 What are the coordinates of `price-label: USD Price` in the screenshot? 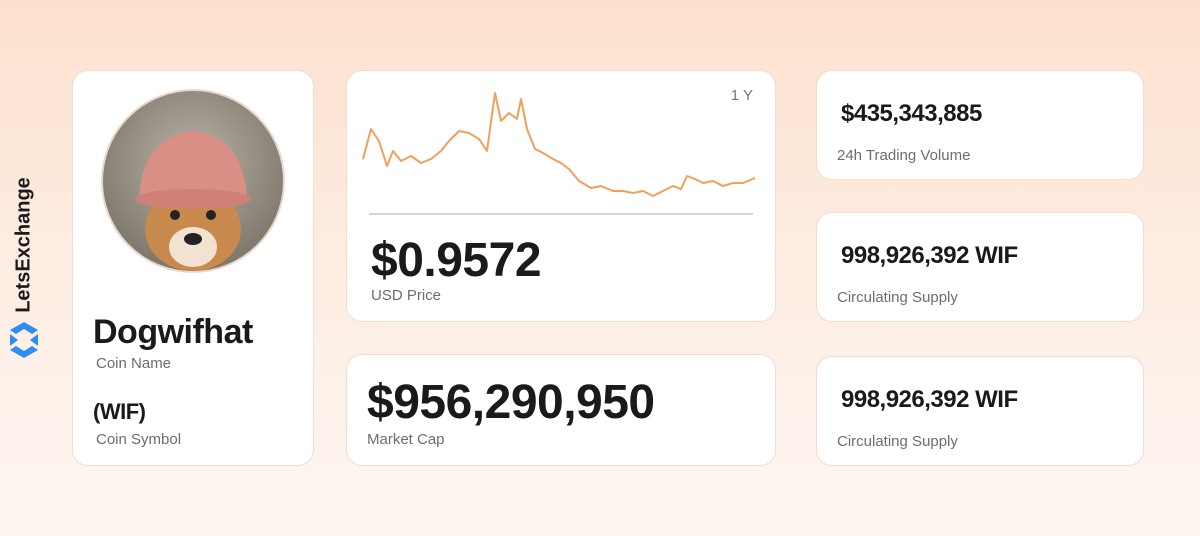 It's located at (406, 295).